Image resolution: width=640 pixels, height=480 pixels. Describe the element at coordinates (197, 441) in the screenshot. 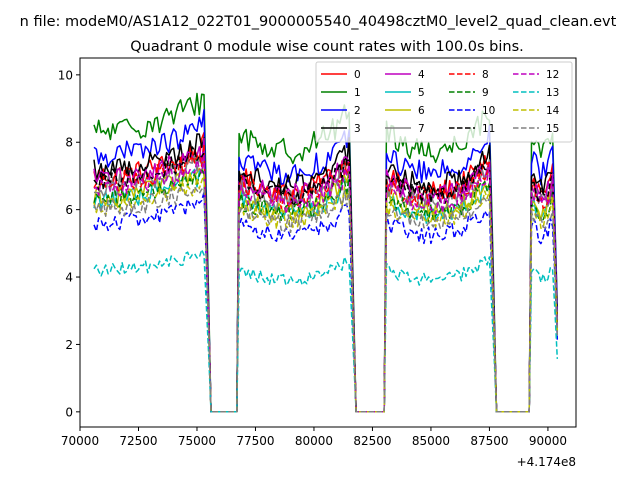

I see `x-tick-label: 75000` at that location.